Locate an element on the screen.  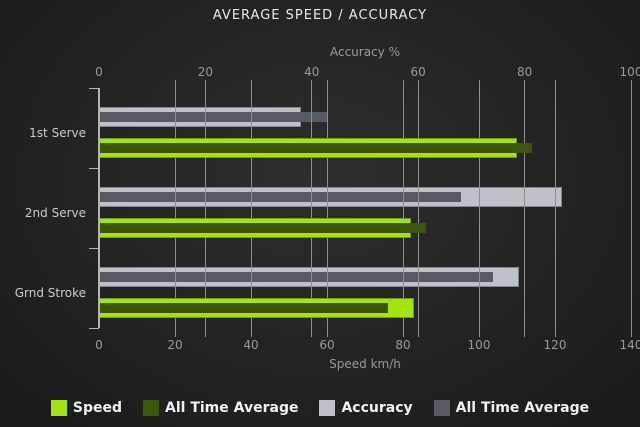
chart-title: AVERAGE SPEED / ACCURACY is located at coordinates (320, 15).